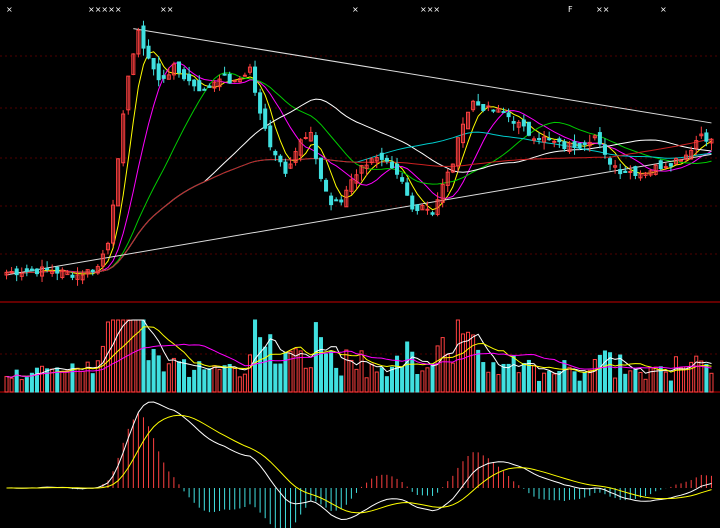 This screenshot has height=528, width=720. What do you see at coordinates (602, 9) in the screenshot?
I see `top-marker: ××` at bounding box center [602, 9].